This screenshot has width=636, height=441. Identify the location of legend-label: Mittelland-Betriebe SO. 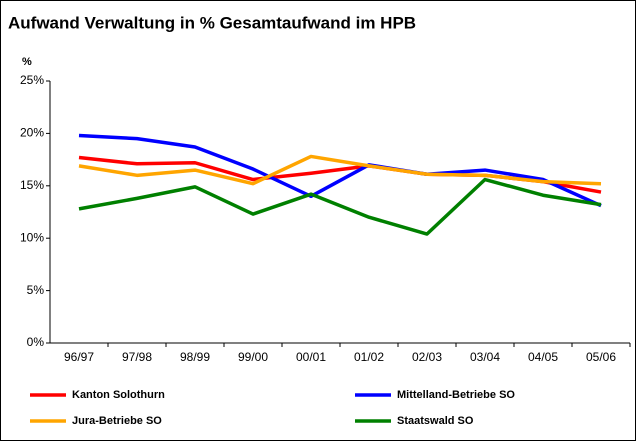
(456, 395).